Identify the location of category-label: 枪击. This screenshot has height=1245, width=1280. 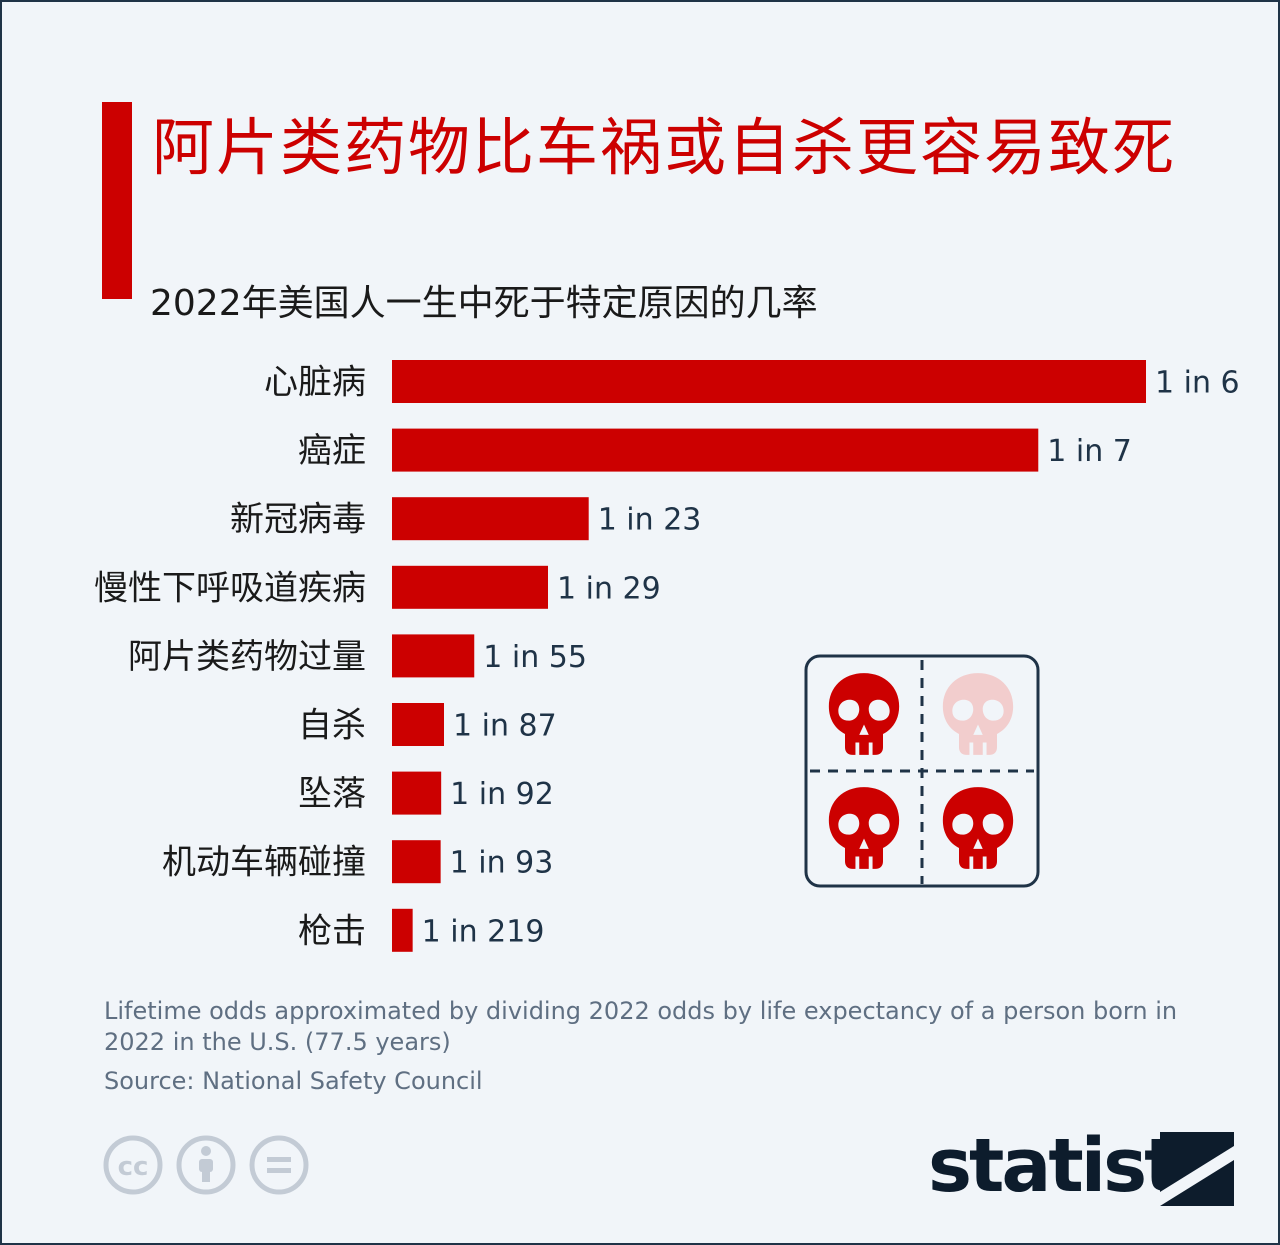
(332, 931).